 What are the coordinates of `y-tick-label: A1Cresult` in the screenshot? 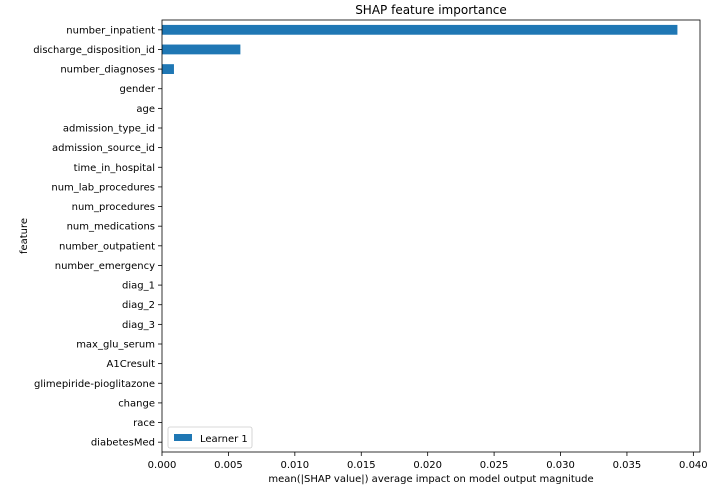 It's located at (131, 364).